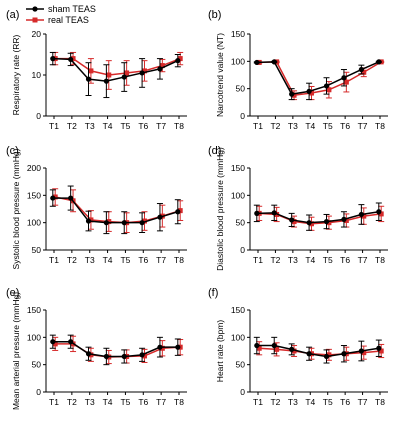  What do you see at coordinates (37, 34) in the screenshot?
I see `y-tick-label: 20` at bounding box center [37, 34].